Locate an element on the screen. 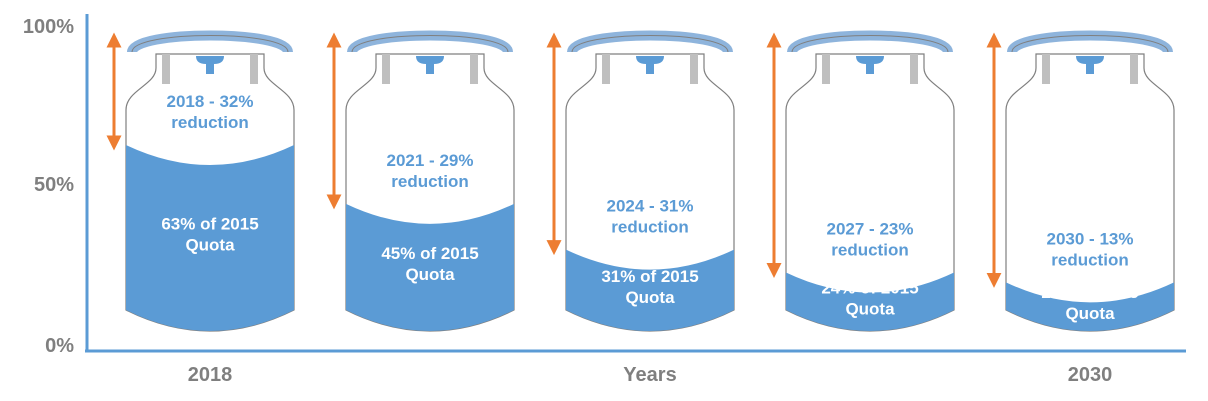 Image resolution: width=1208 pixels, height=401 pixels. quota-label-2027: 24% of 2015 is located at coordinates (869, 287).